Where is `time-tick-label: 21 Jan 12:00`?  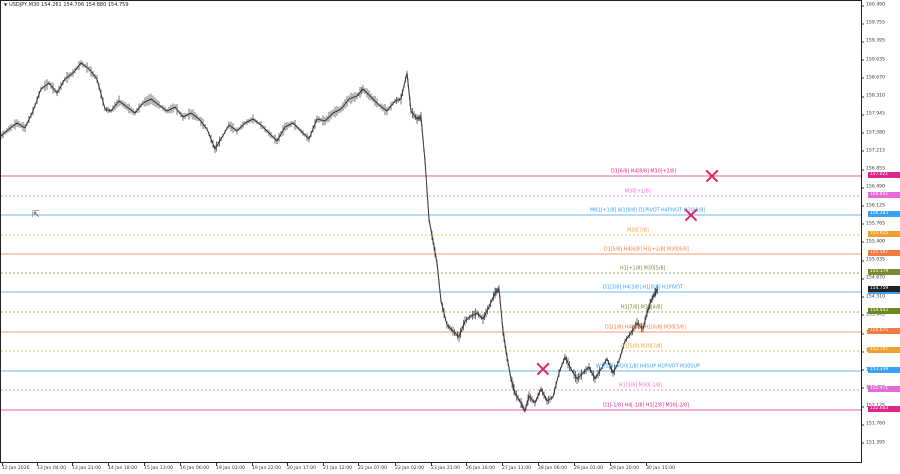 time-tick-label: 21 Jan 12:00 is located at coordinates (338, 467).